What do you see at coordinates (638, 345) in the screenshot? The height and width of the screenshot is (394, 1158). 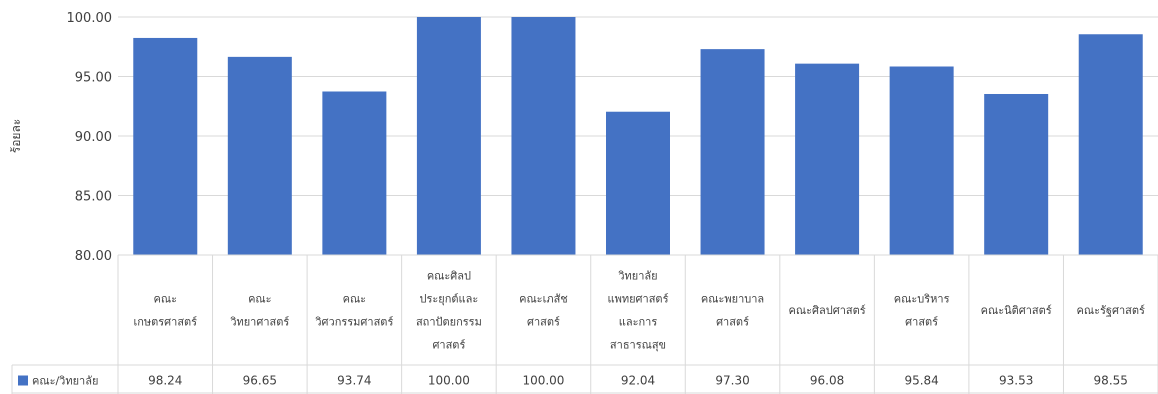 I see `category-label-line: สาธารณสุข` at bounding box center [638, 345].